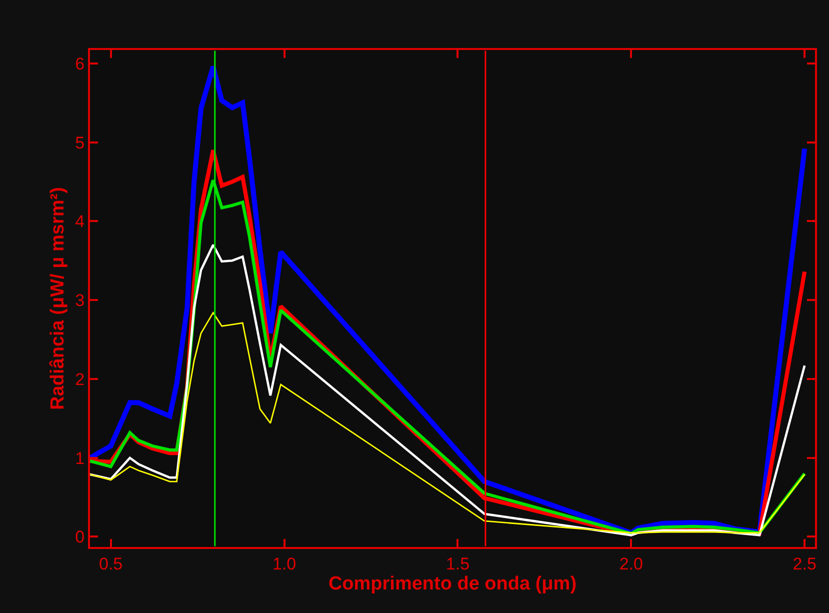 The height and width of the screenshot is (613, 829). What do you see at coordinates (80, 222) in the screenshot?
I see `y-tick-label: 4` at bounding box center [80, 222].